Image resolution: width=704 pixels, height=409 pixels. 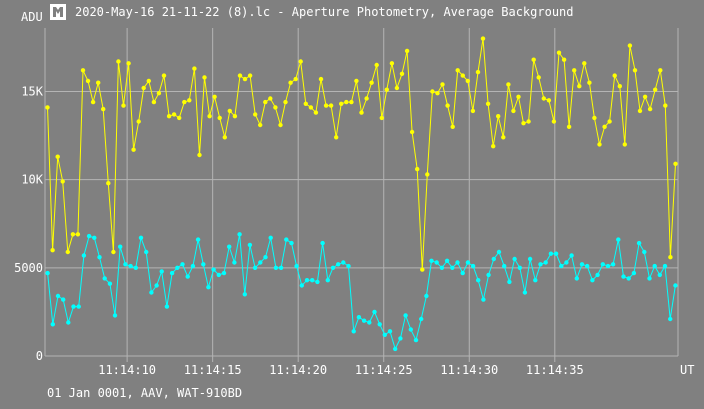 I want to click on y-tick-label: 5000, so click(x=28, y=268).